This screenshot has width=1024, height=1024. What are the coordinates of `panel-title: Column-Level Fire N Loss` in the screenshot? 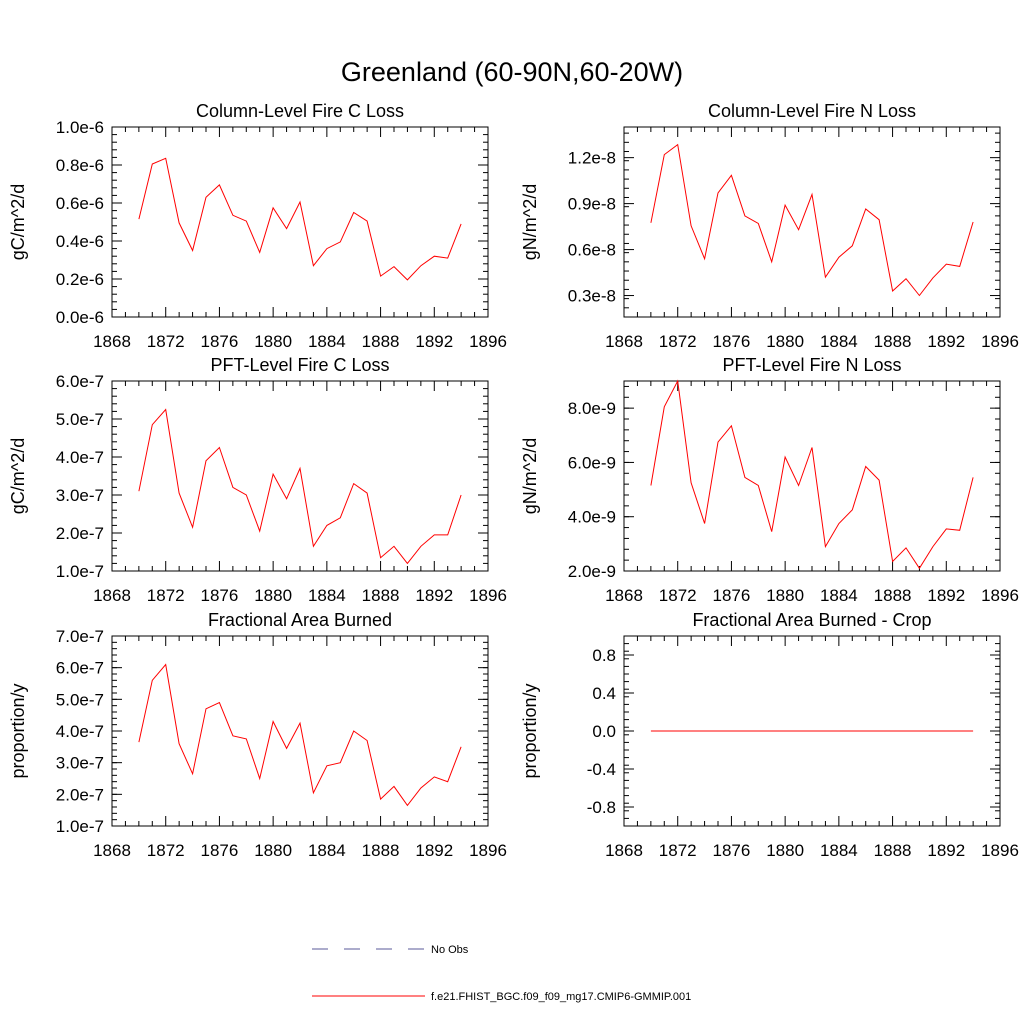 It's located at (812, 111).